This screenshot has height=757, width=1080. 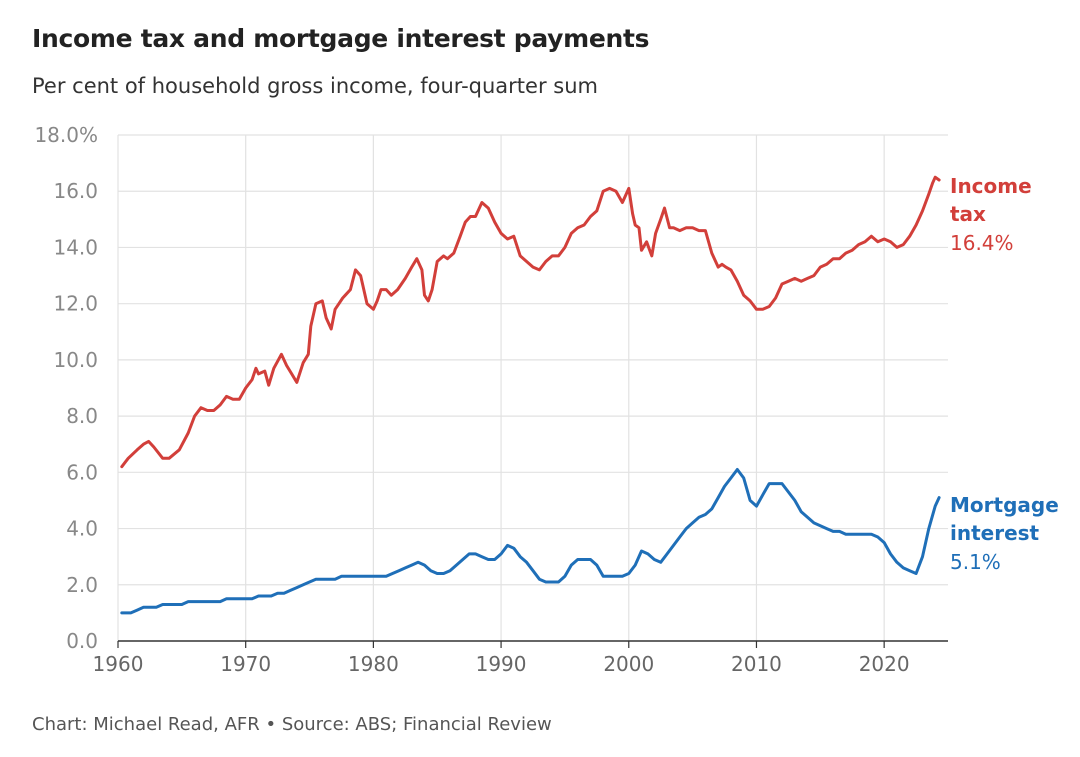 What do you see at coordinates (82, 416) in the screenshot?
I see `y-tick-label: 8.0` at bounding box center [82, 416].